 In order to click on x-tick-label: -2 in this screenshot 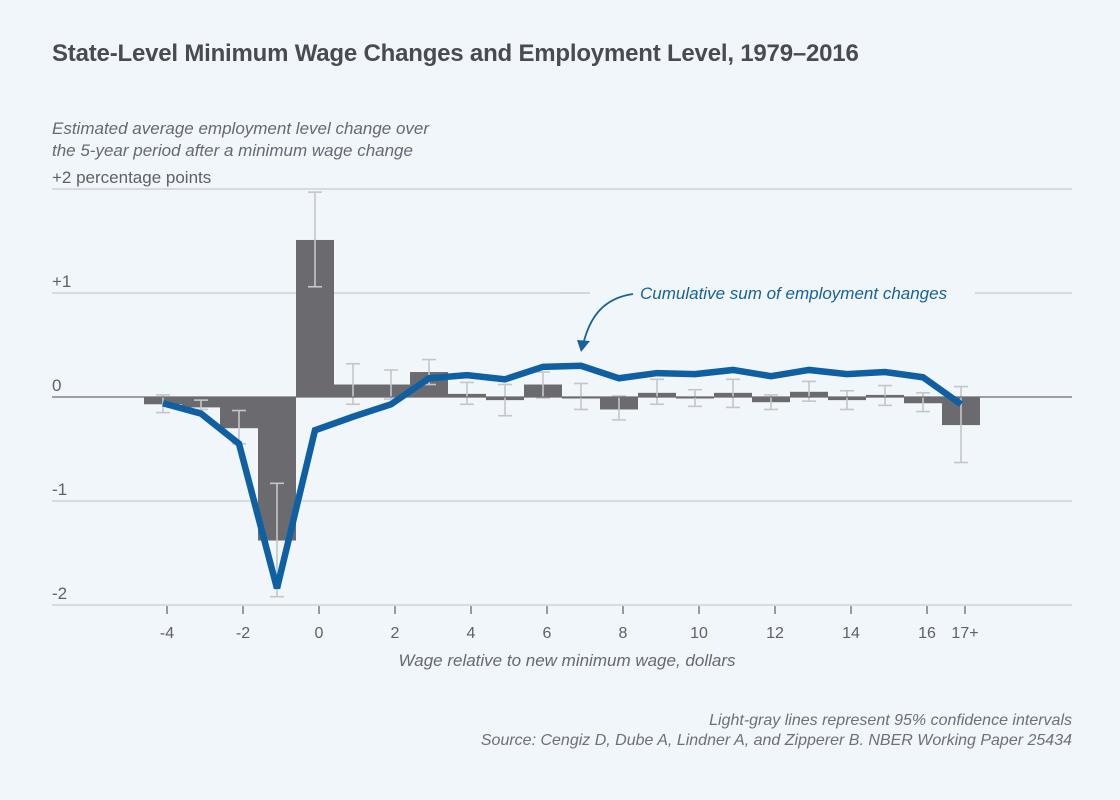, I will do `click(243, 633)`.